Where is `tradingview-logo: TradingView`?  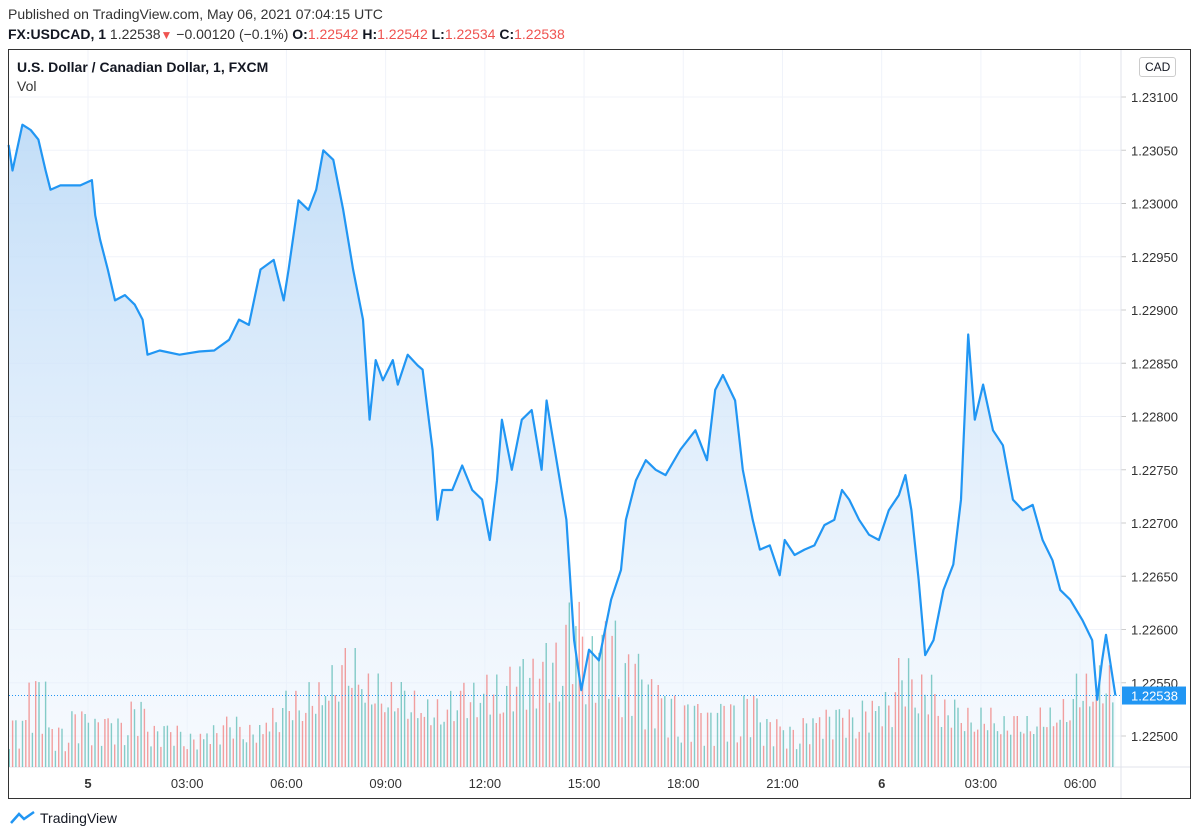
tradingview-logo: TradingView is located at coordinates (63, 818).